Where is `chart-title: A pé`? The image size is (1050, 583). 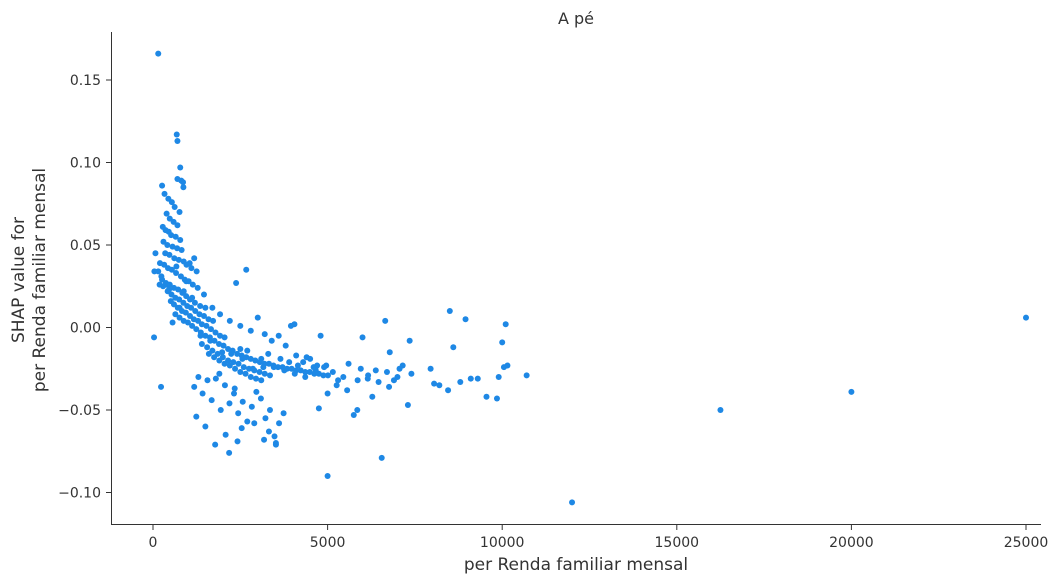
chart-title: A pé is located at coordinates (576, 18).